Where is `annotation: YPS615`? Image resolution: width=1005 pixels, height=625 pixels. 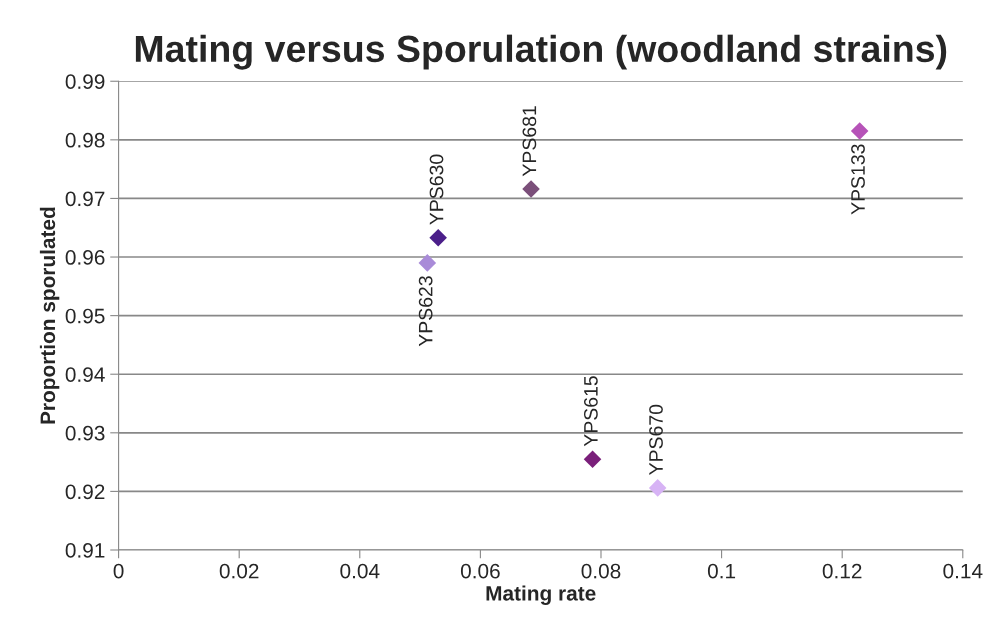 annotation: YPS615 is located at coordinates (591, 411).